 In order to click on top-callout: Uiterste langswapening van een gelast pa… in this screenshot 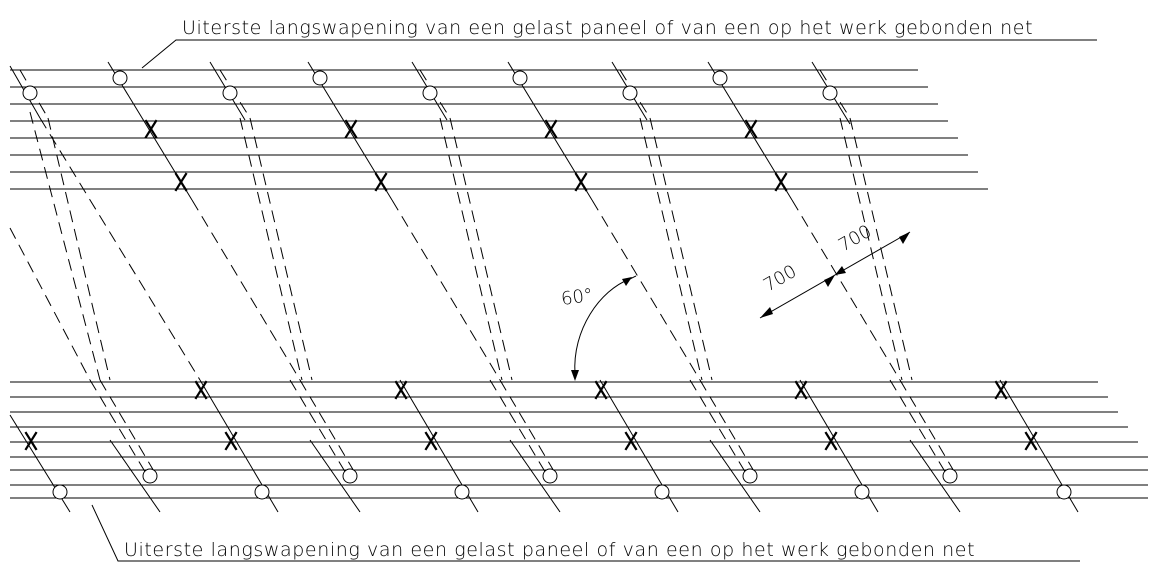, I will do `click(619, 43)`.